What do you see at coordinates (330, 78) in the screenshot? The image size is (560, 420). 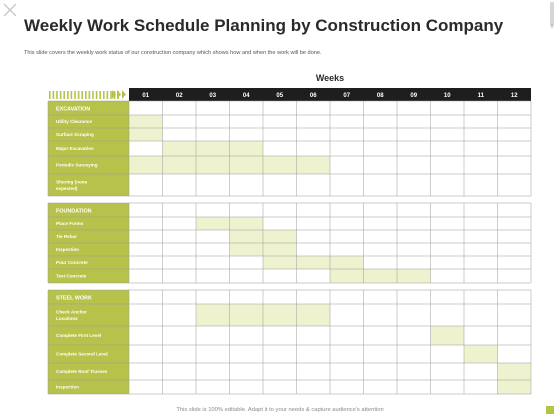 I see `weeks-axis-label: Weeks` at bounding box center [330, 78].